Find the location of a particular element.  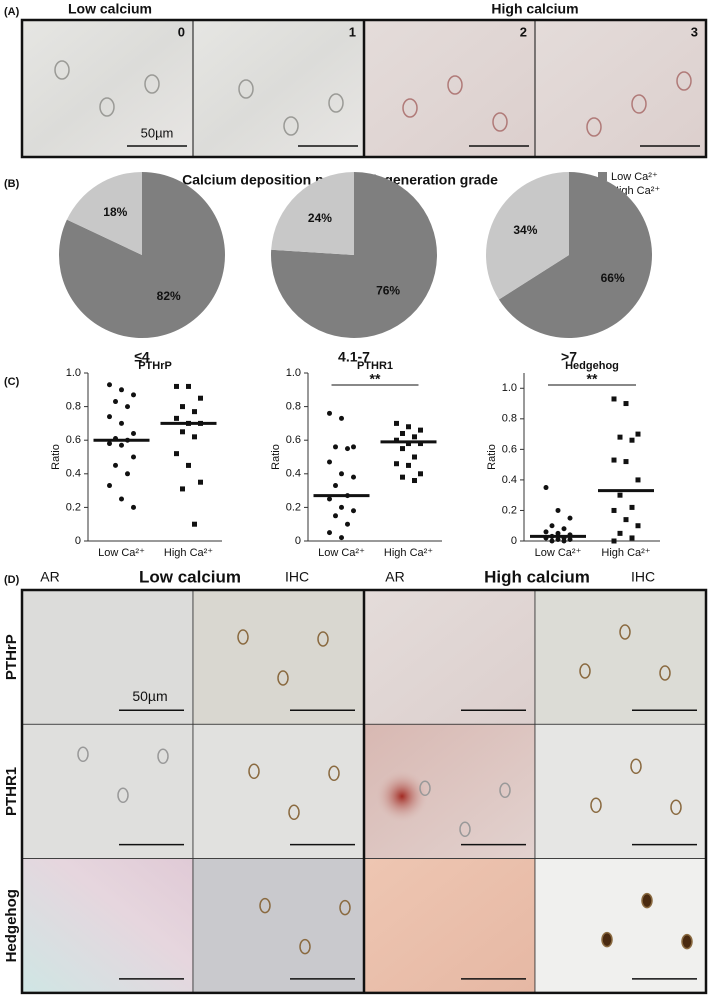

slice-label: 76% is located at coordinates (388, 290).